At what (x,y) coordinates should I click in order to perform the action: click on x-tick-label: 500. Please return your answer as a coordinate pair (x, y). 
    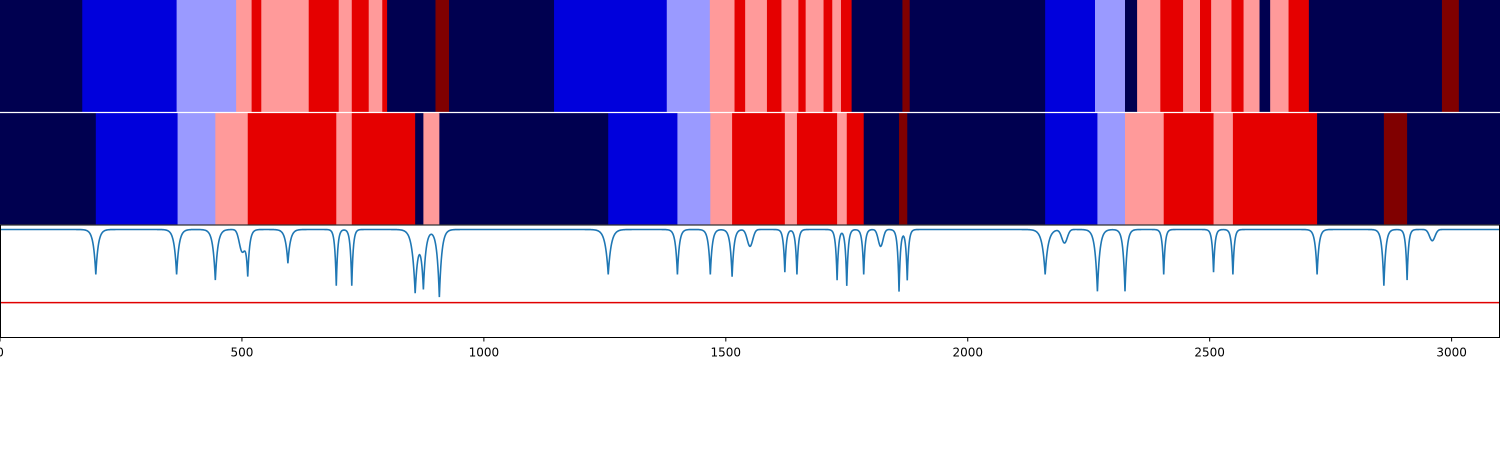
    Looking at the image, I should click on (241, 353).